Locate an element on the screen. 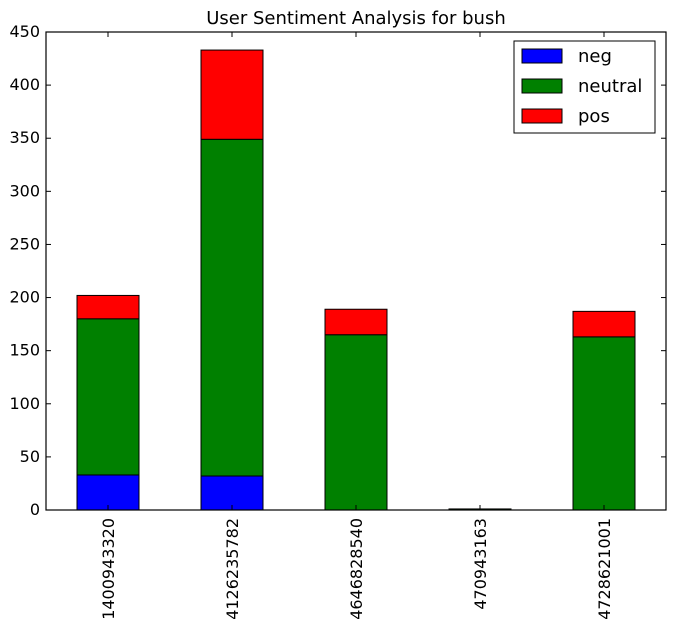  legend-label-neg: neg is located at coordinates (595, 56).